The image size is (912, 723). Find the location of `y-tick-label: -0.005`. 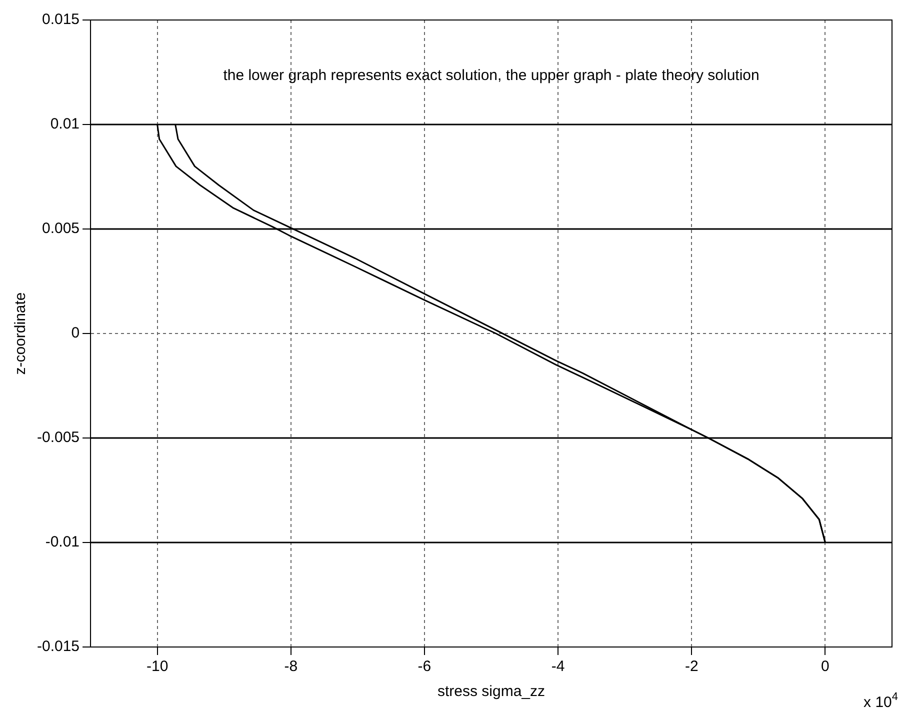

y-tick-label: -0.005 is located at coordinates (58, 437).